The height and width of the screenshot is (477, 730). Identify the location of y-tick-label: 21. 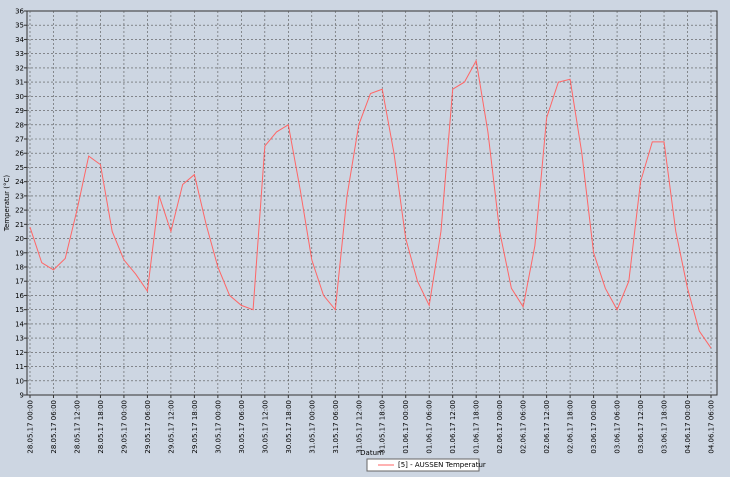
(19, 225).